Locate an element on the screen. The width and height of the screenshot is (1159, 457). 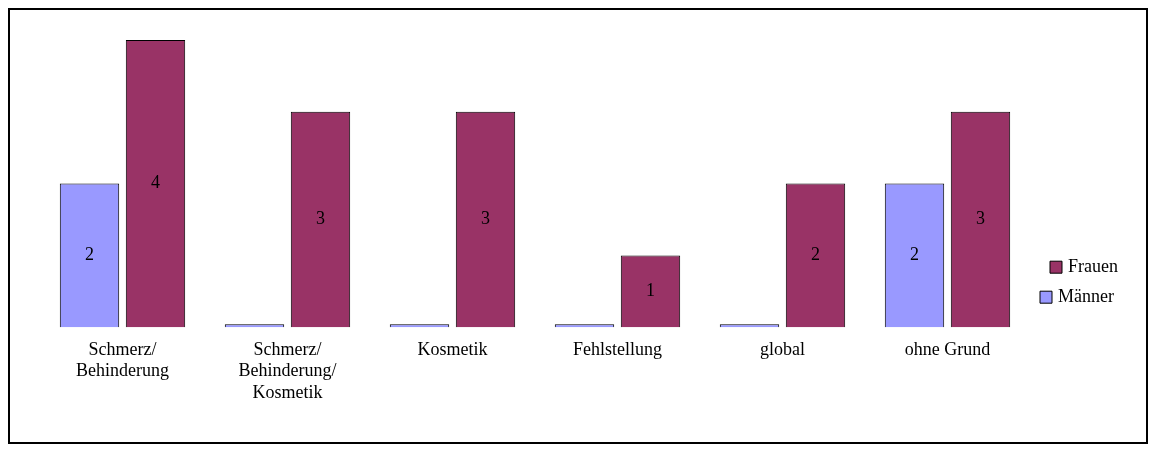
legend-label: Männer is located at coordinates (1086, 295).